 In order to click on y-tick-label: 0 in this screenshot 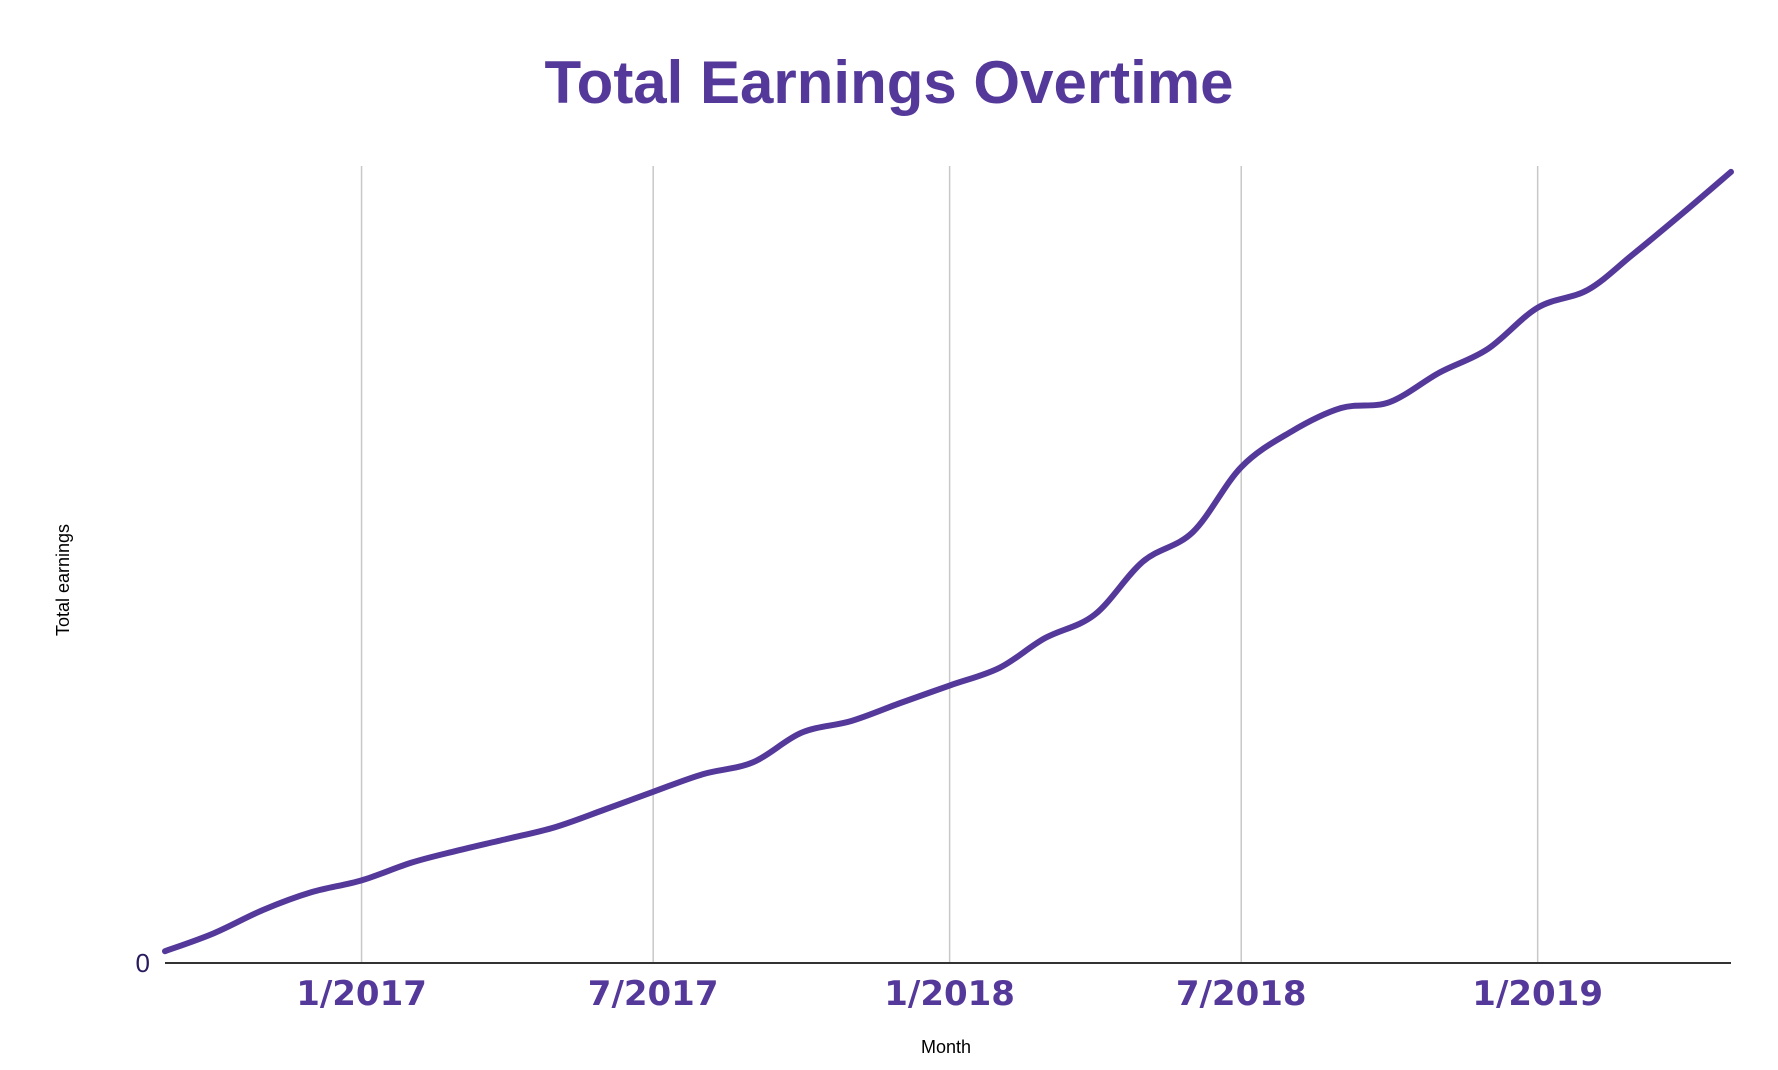, I will do `click(143, 963)`.